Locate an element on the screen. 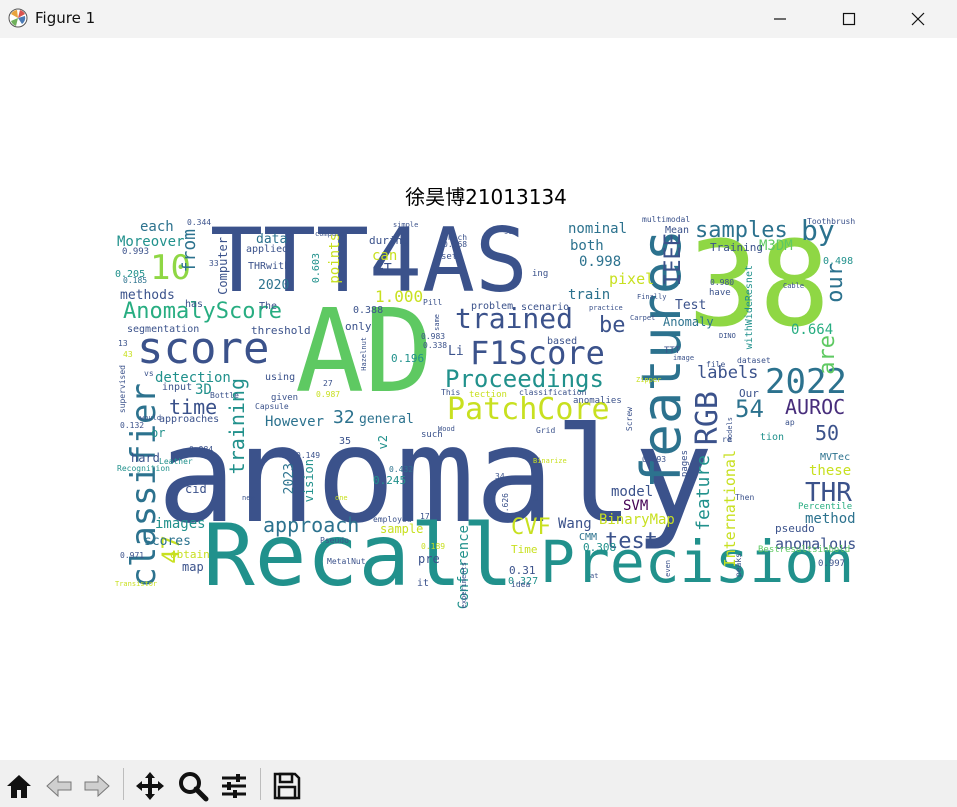 This screenshot has height=807, width=957. wordcloud-word: approaches is located at coordinates (189, 419).